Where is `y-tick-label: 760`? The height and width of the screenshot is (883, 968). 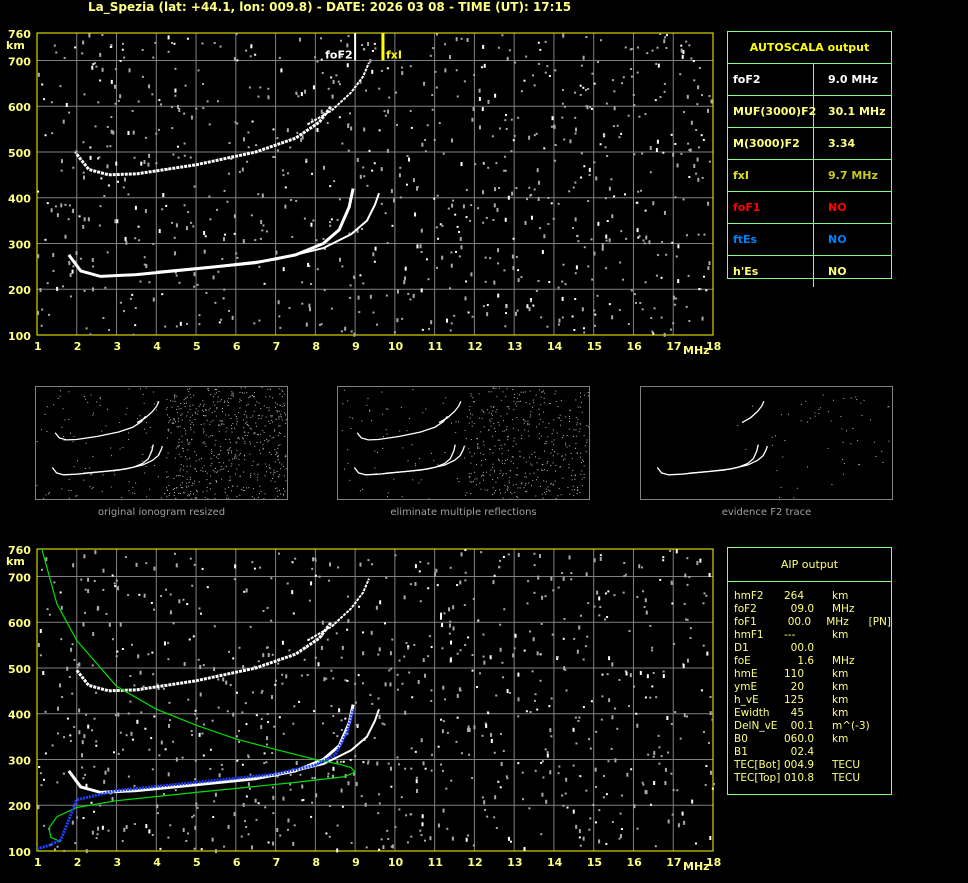
y-tick-label: 760 is located at coordinates (19, 34).